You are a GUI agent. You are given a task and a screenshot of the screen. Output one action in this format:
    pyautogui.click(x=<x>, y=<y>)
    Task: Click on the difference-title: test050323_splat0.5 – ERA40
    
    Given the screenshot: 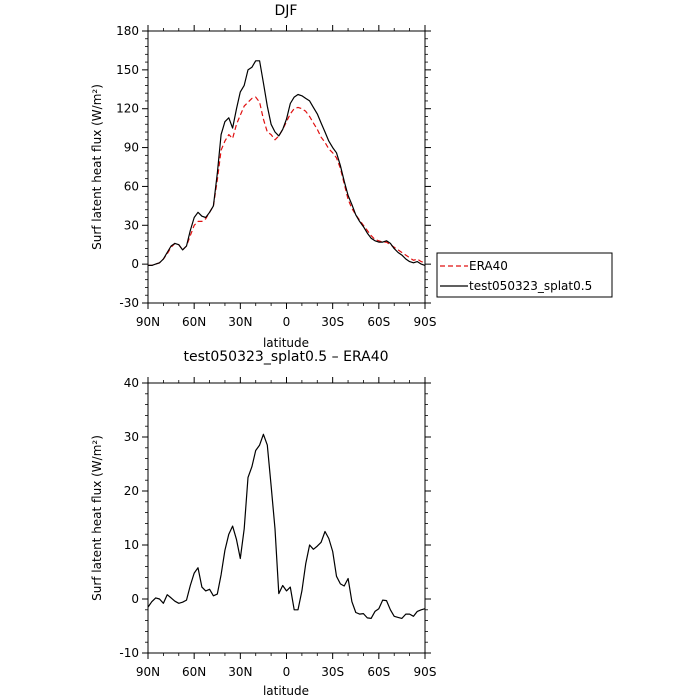 What is the action you would take?
    pyautogui.click(x=285, y=357)
    